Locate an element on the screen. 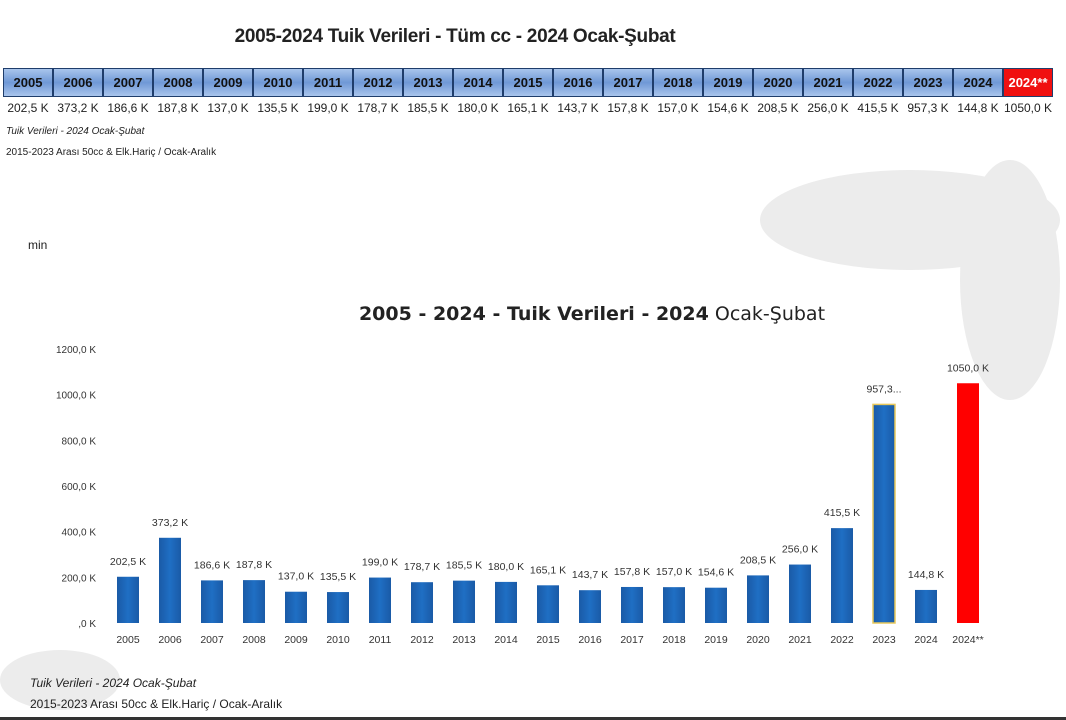 Image resolution: width=1066 pixels, height=720 pixels. bar-2023 is located at coordinates (884, 513).